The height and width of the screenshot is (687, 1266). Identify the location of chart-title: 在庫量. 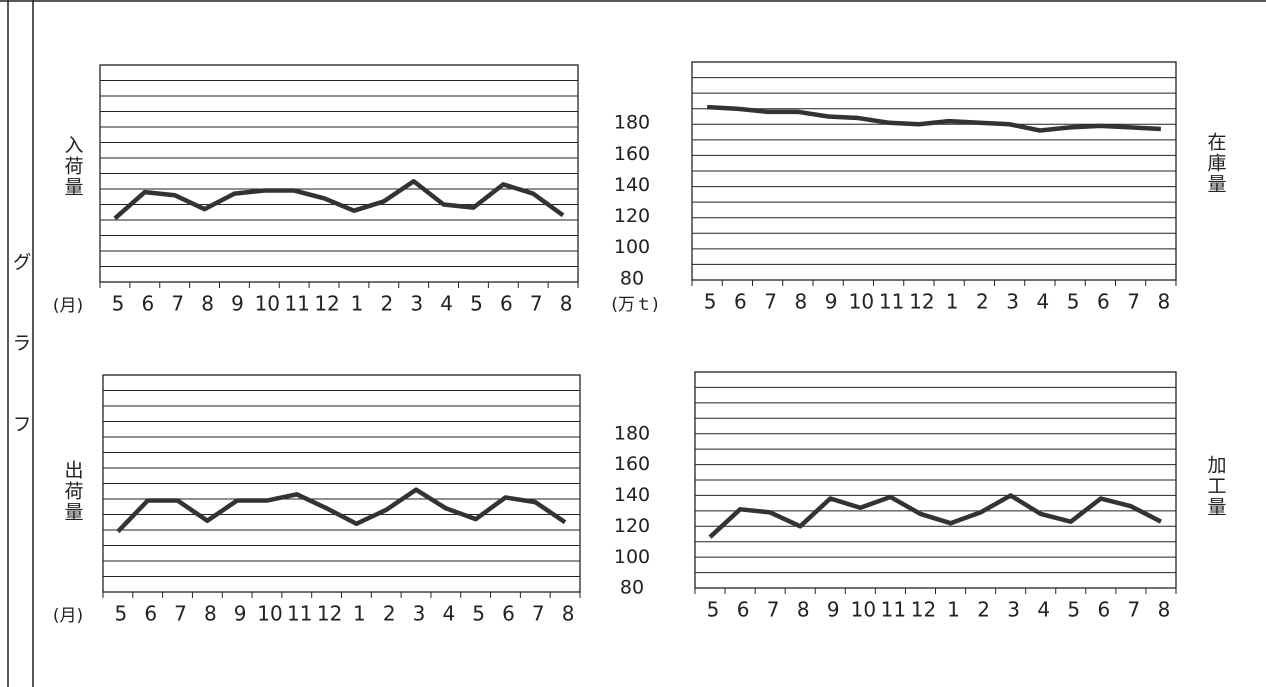
(1216, 163).